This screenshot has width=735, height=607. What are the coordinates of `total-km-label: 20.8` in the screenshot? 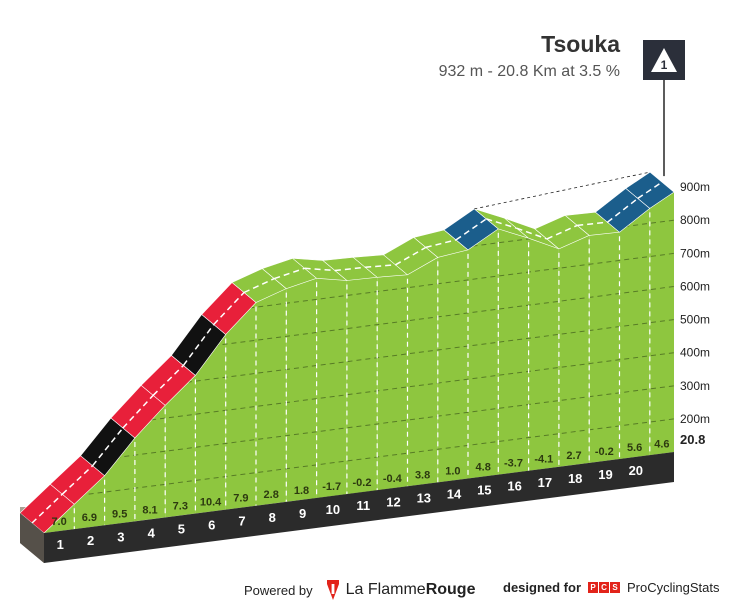 It's located at (692, 439).